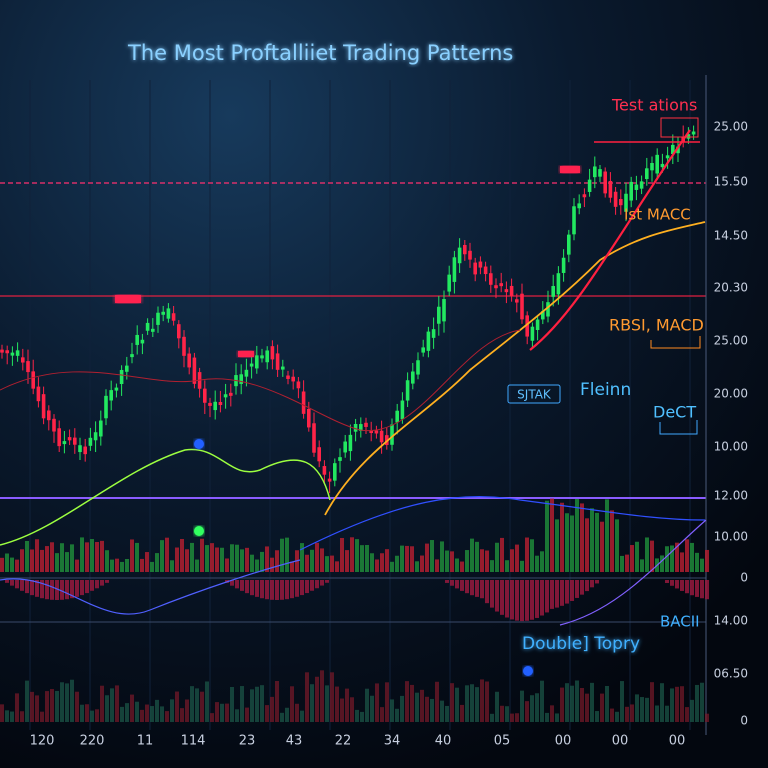  Describe the element at coordinates (654, 105) in the screenshot. I see `annotation: Test ations` at that location.